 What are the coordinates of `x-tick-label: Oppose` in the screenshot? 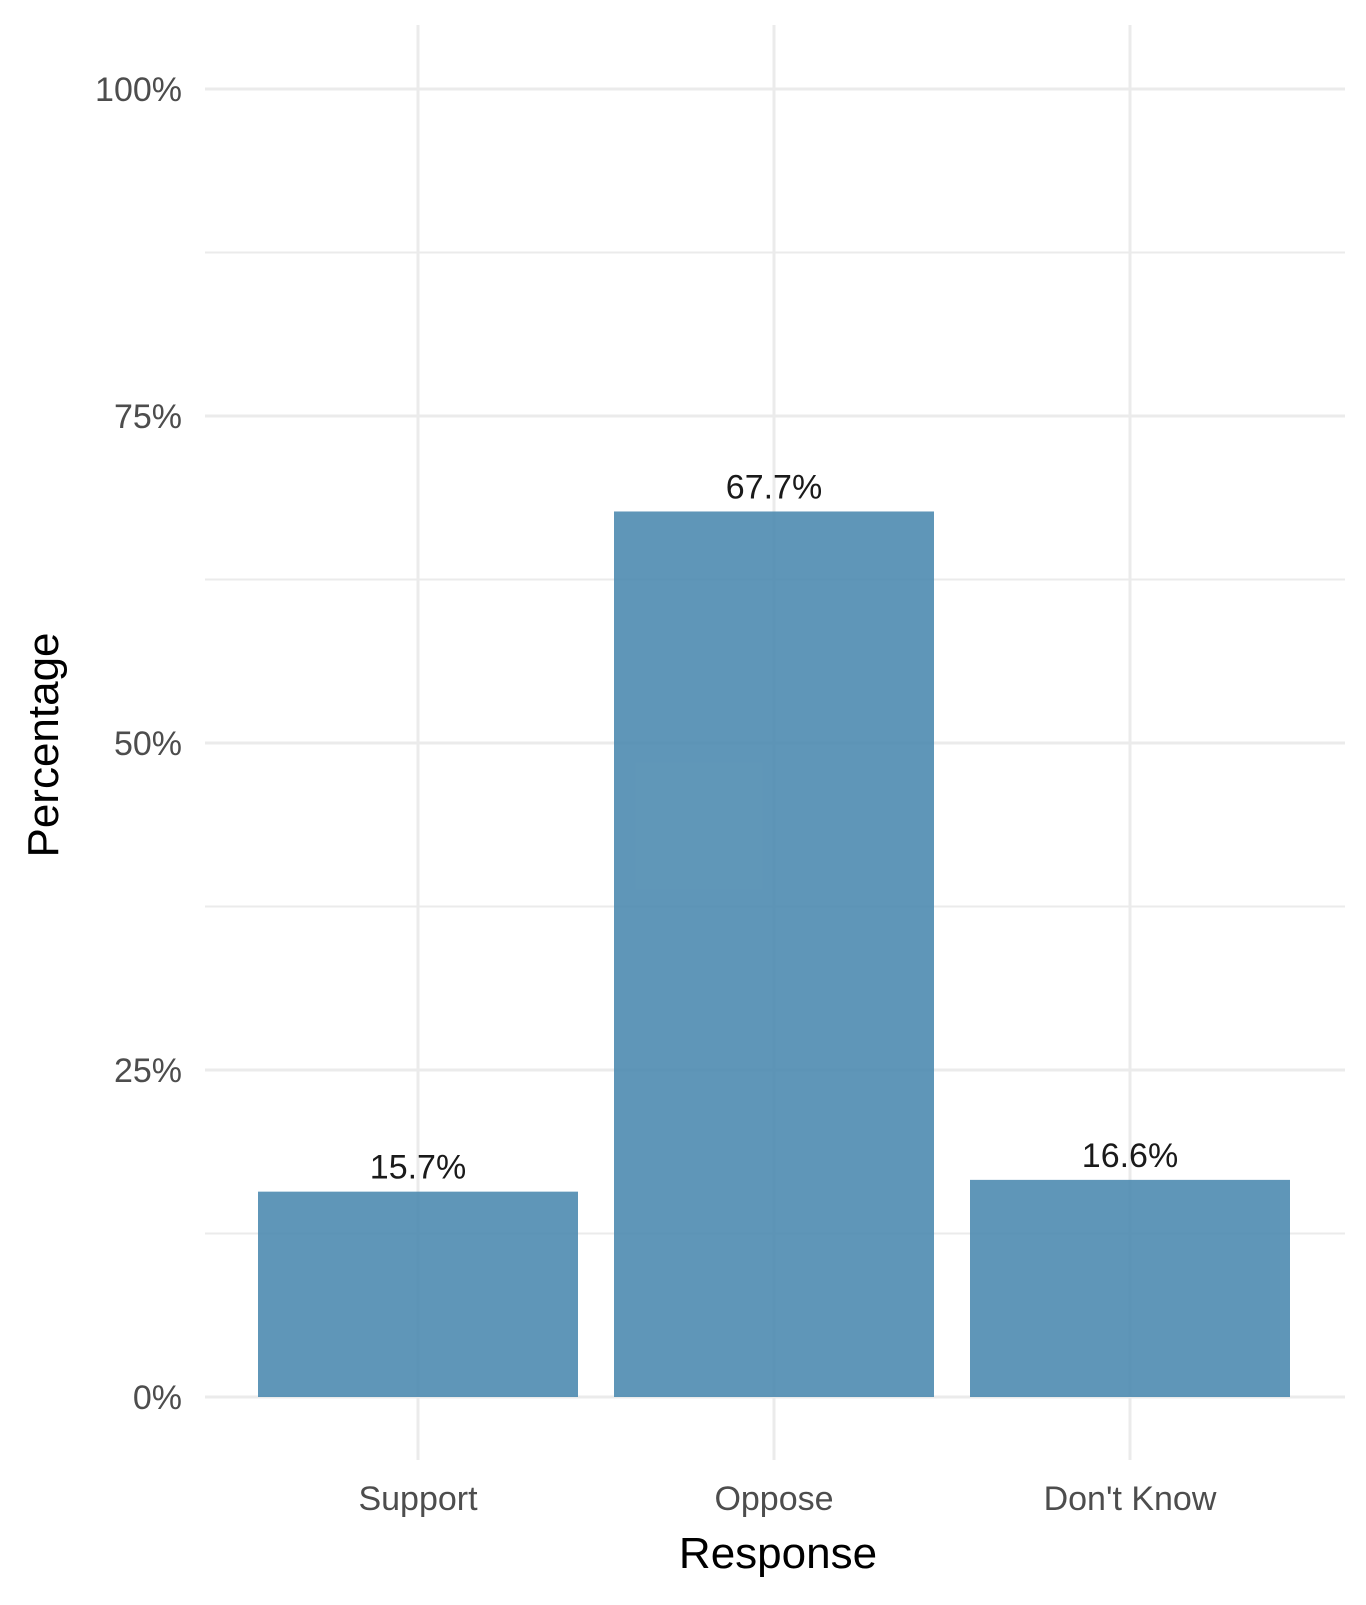 It's located at (773, 1499).